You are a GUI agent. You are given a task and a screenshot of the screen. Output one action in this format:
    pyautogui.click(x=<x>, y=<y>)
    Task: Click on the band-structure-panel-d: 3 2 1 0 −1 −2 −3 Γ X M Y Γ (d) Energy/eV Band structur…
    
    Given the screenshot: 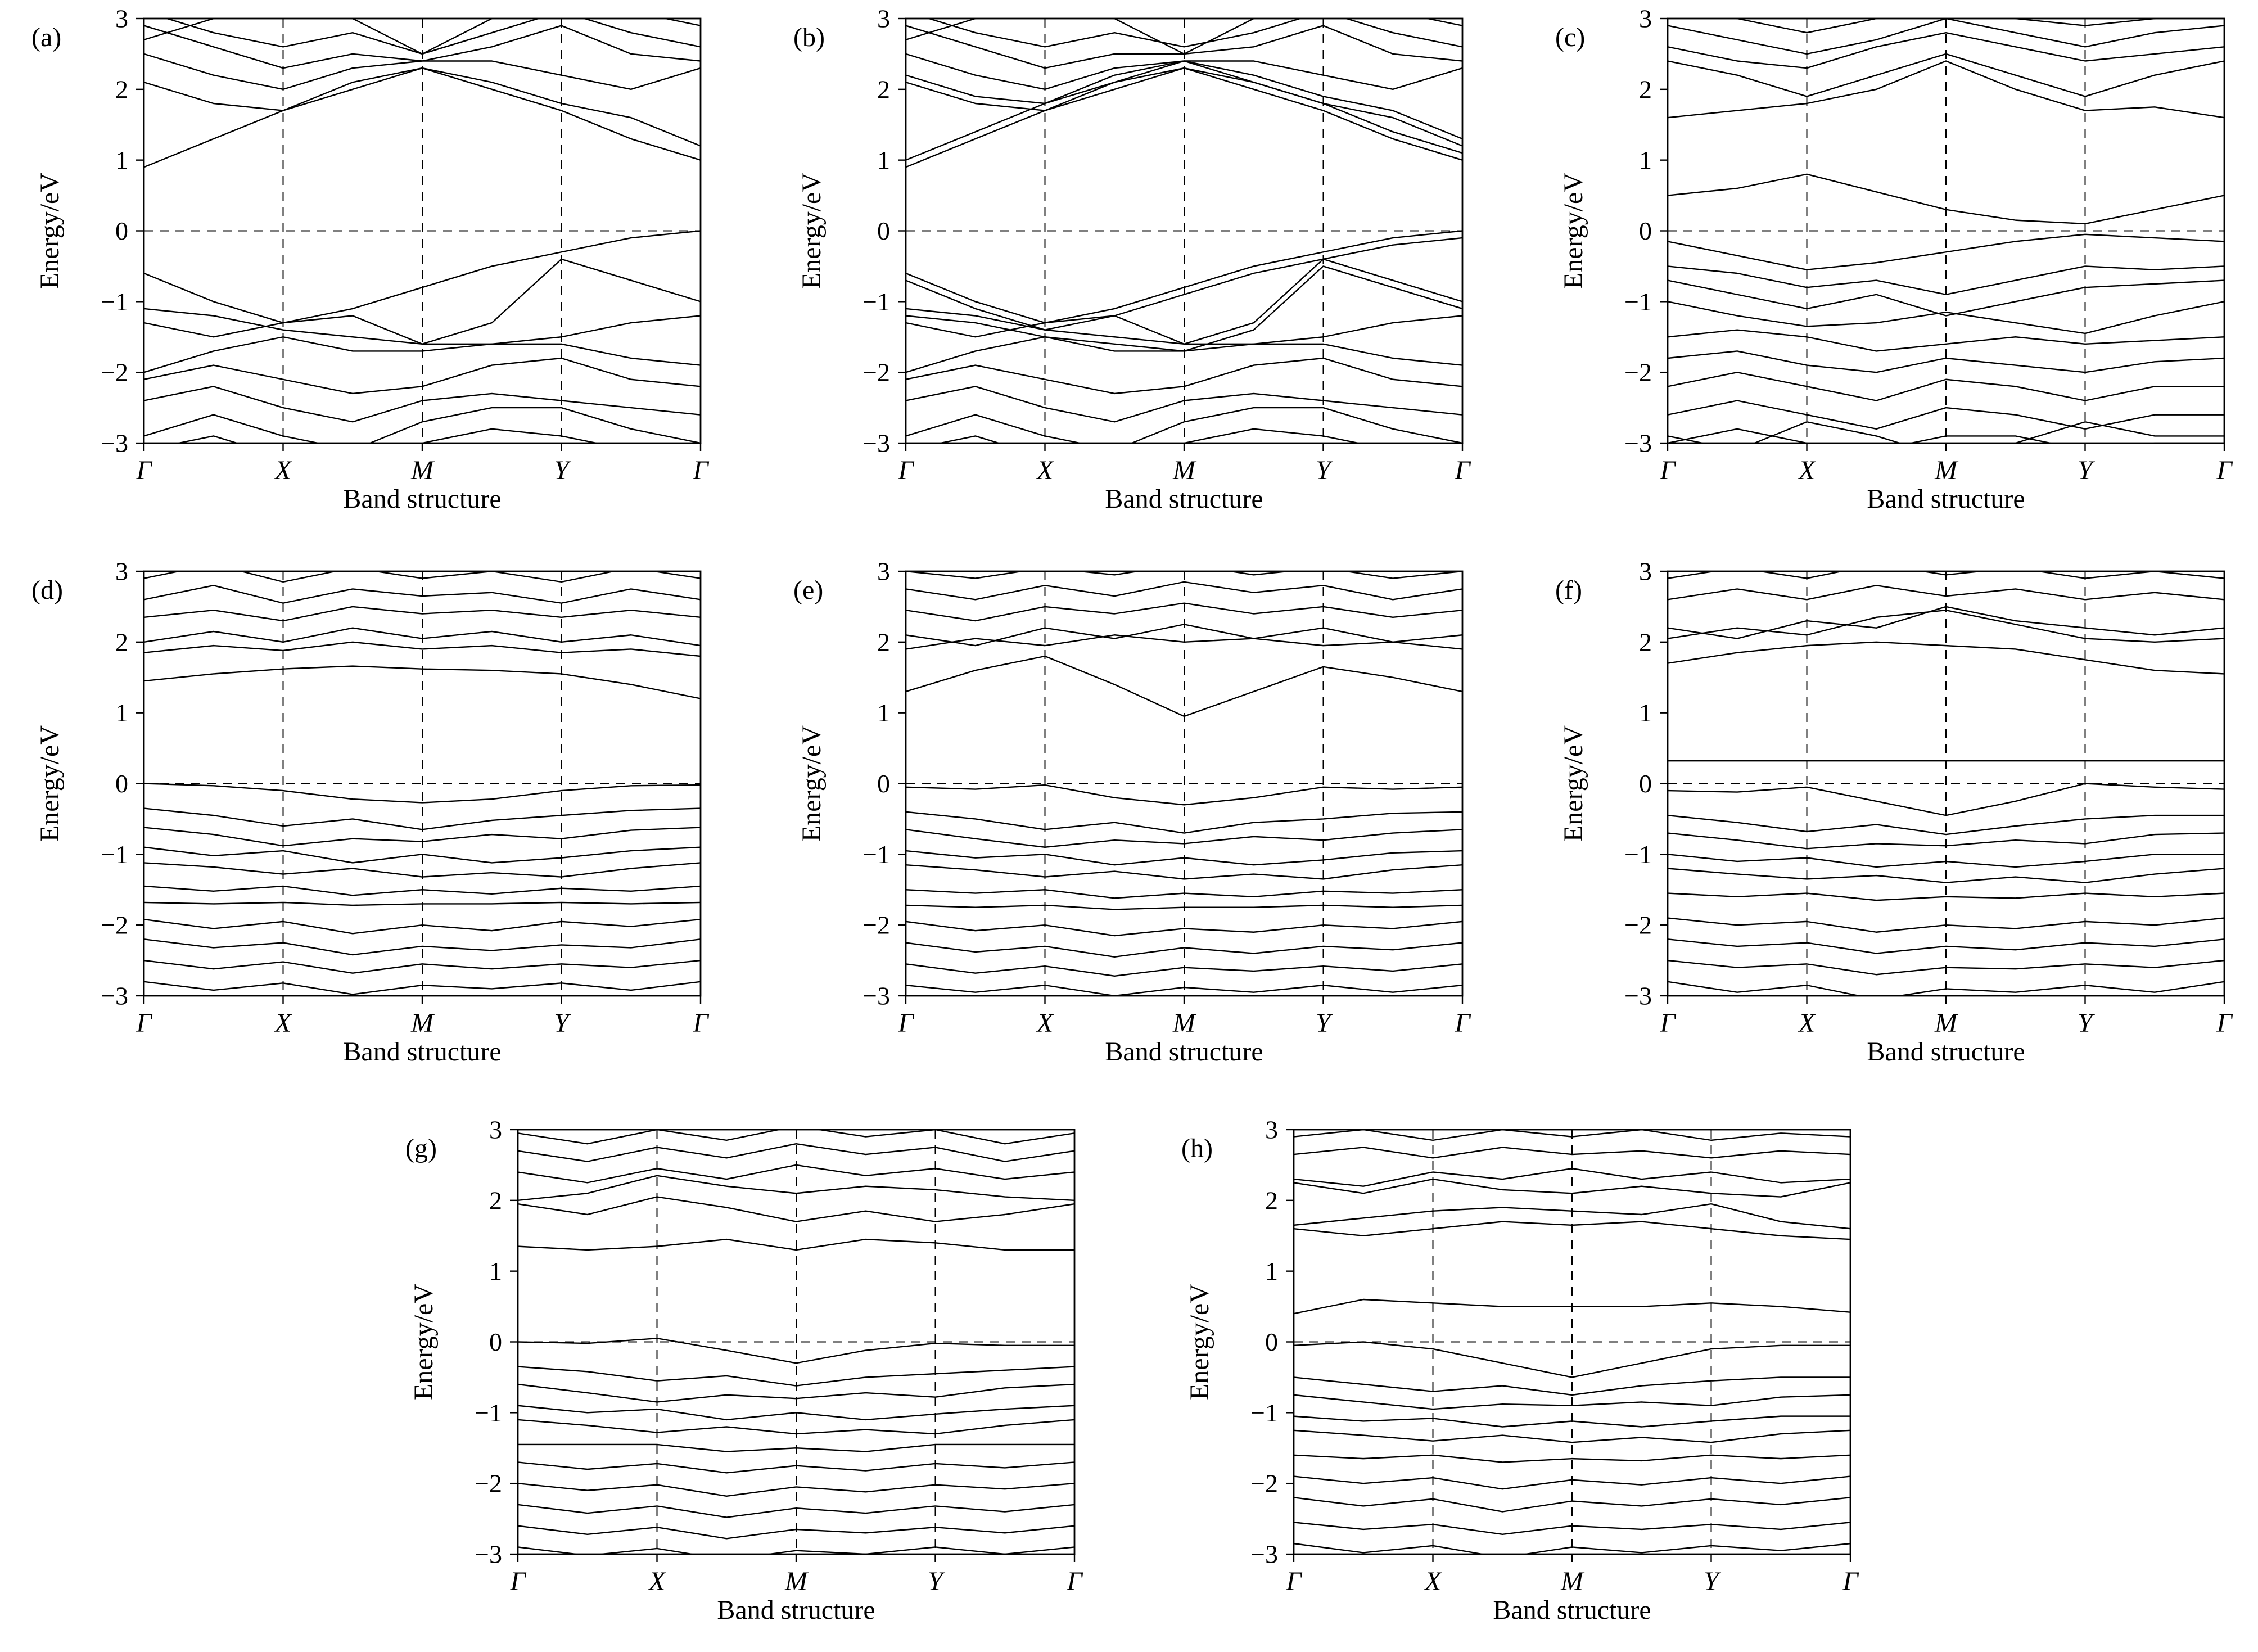 What is the action you would take?
    pyautogui.click(x=370, y=811)
    